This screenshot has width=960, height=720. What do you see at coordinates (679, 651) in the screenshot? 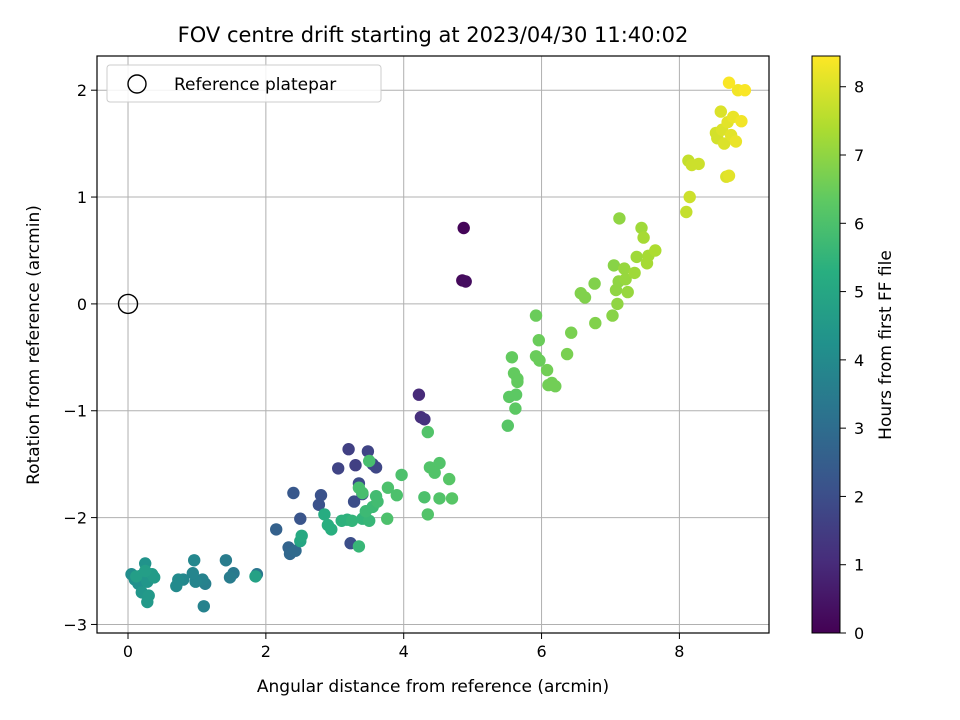
I see `x-tick-label: 8` at bounding box center [679, 651].